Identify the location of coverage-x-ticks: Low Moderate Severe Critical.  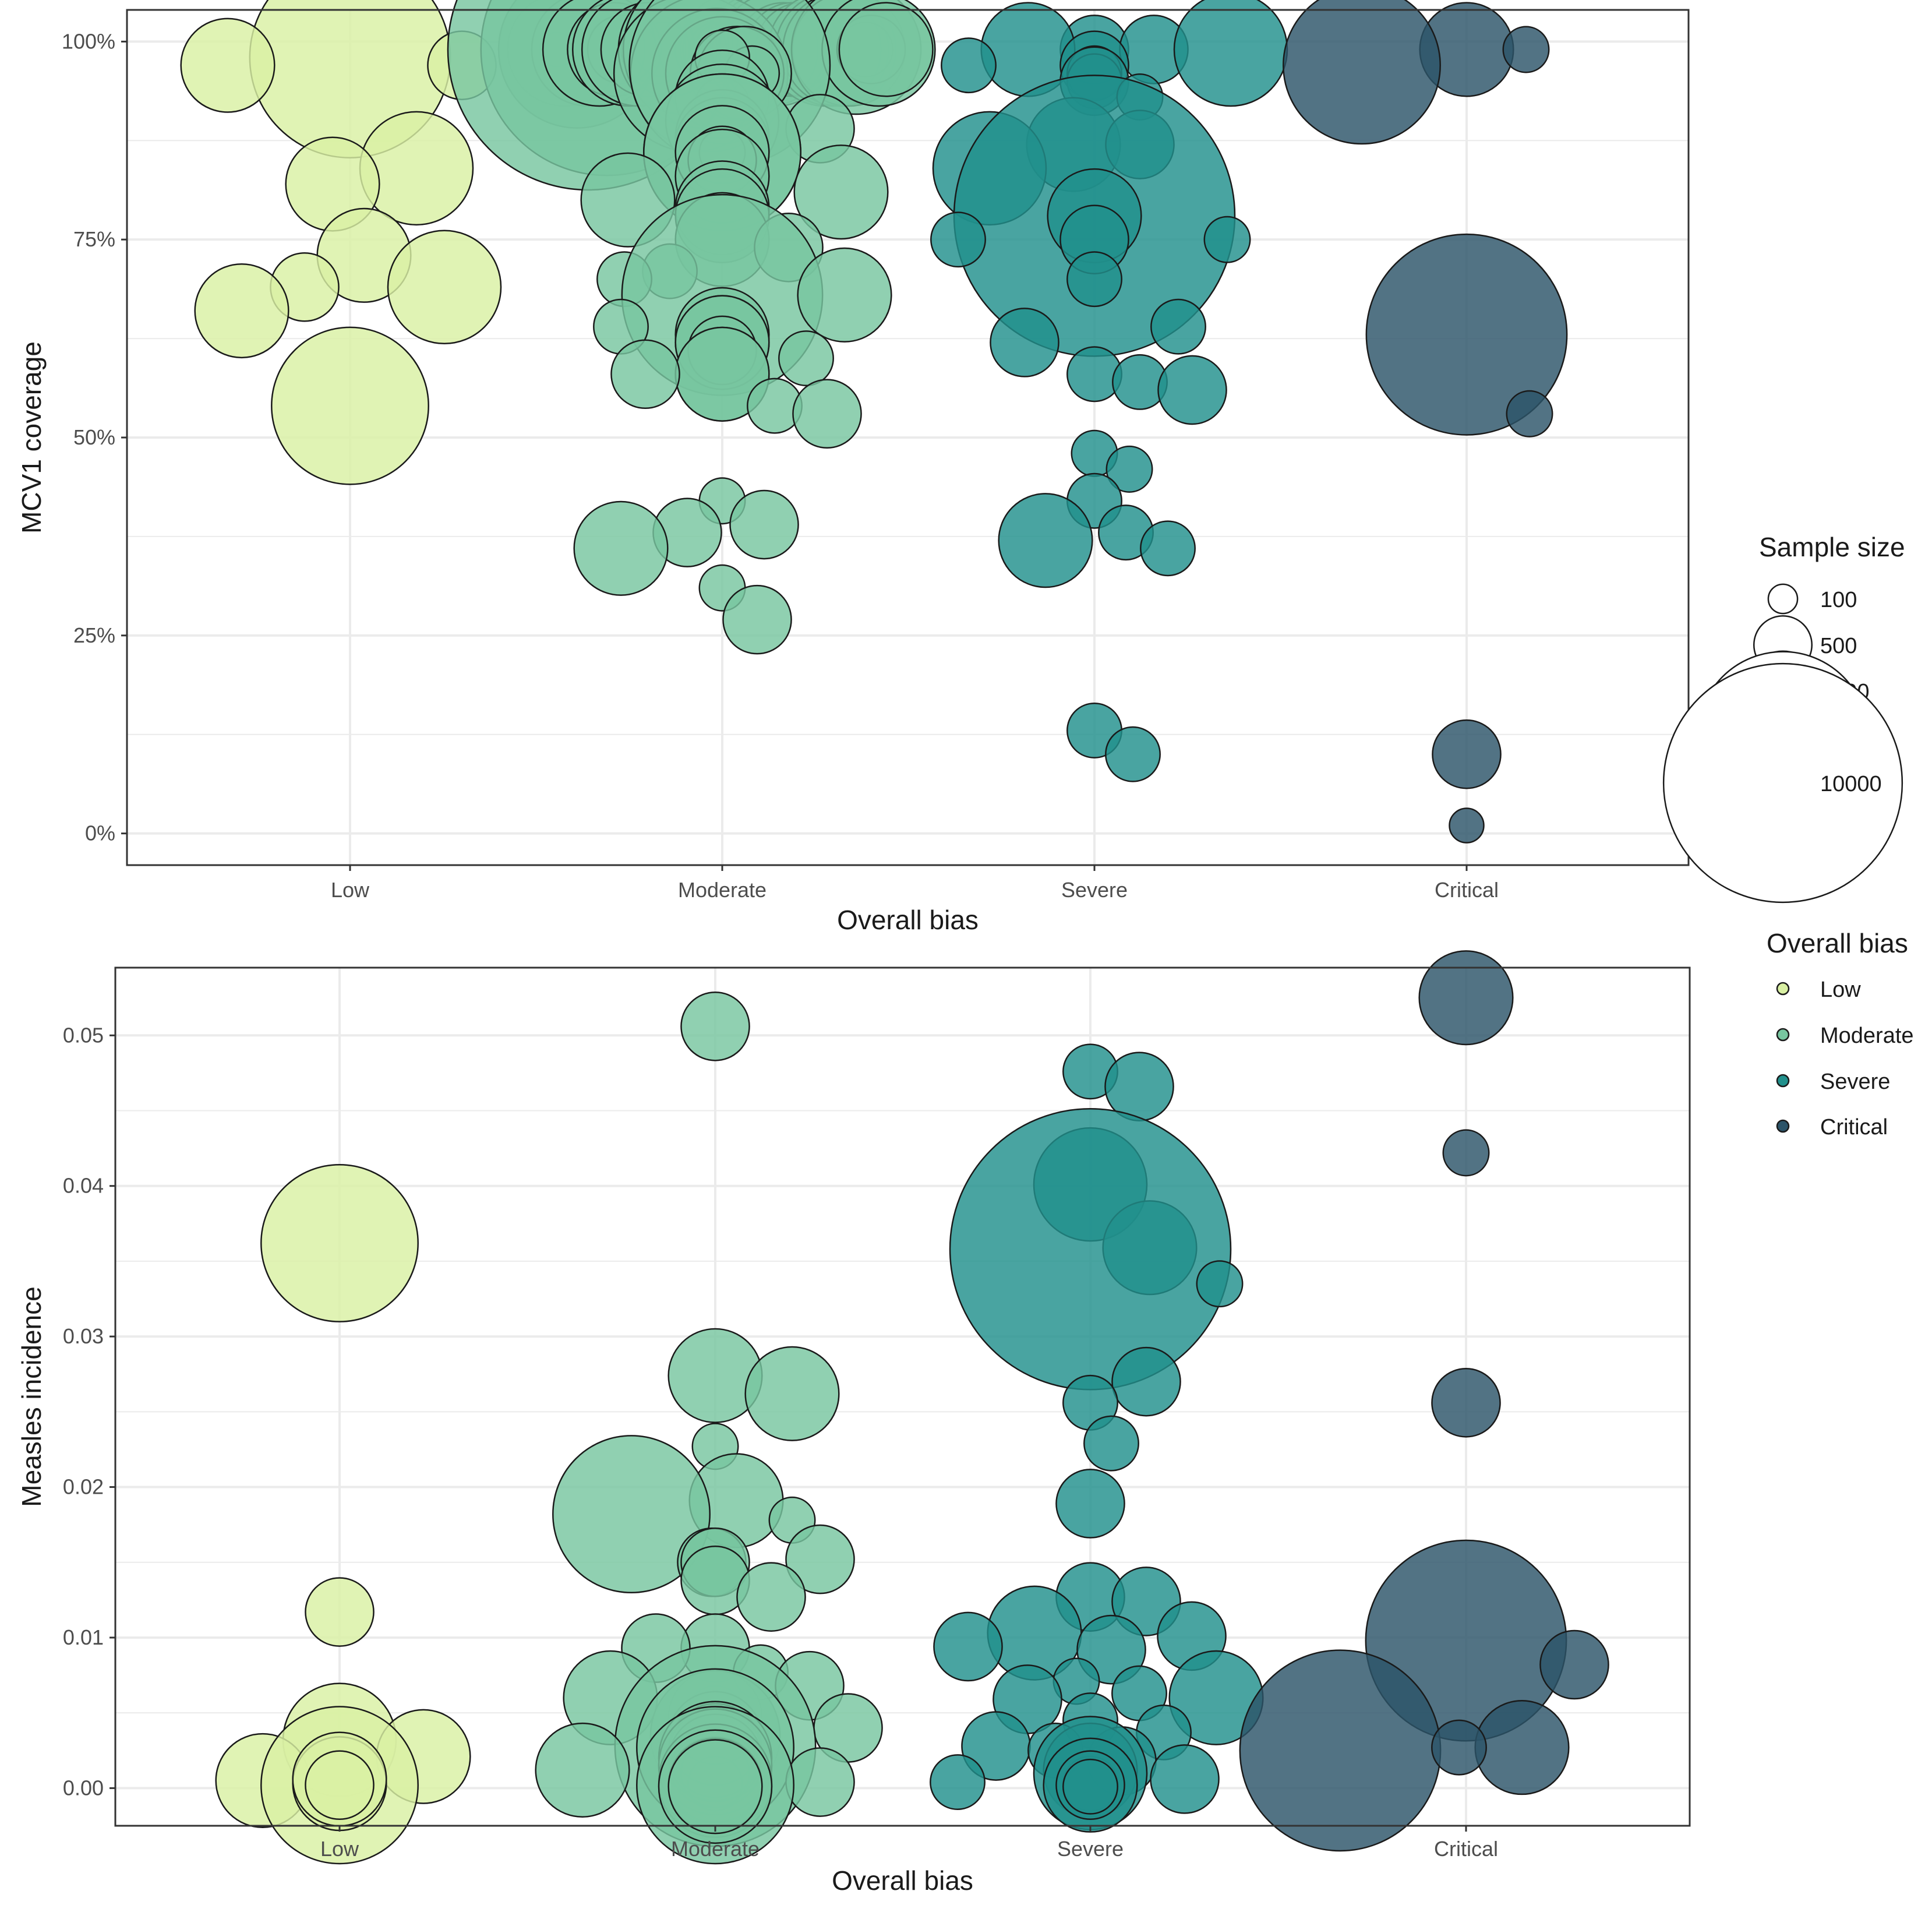
(915, 883).